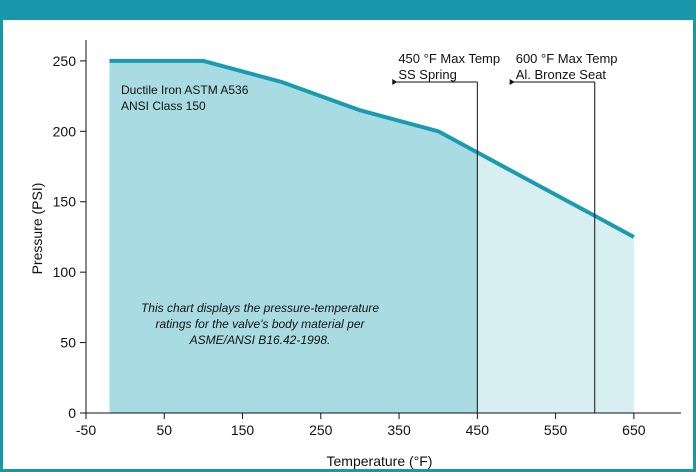  Describe the element at coordinates (399, 430) in the screenshot. I see `x-tick-label: 350` at that location.